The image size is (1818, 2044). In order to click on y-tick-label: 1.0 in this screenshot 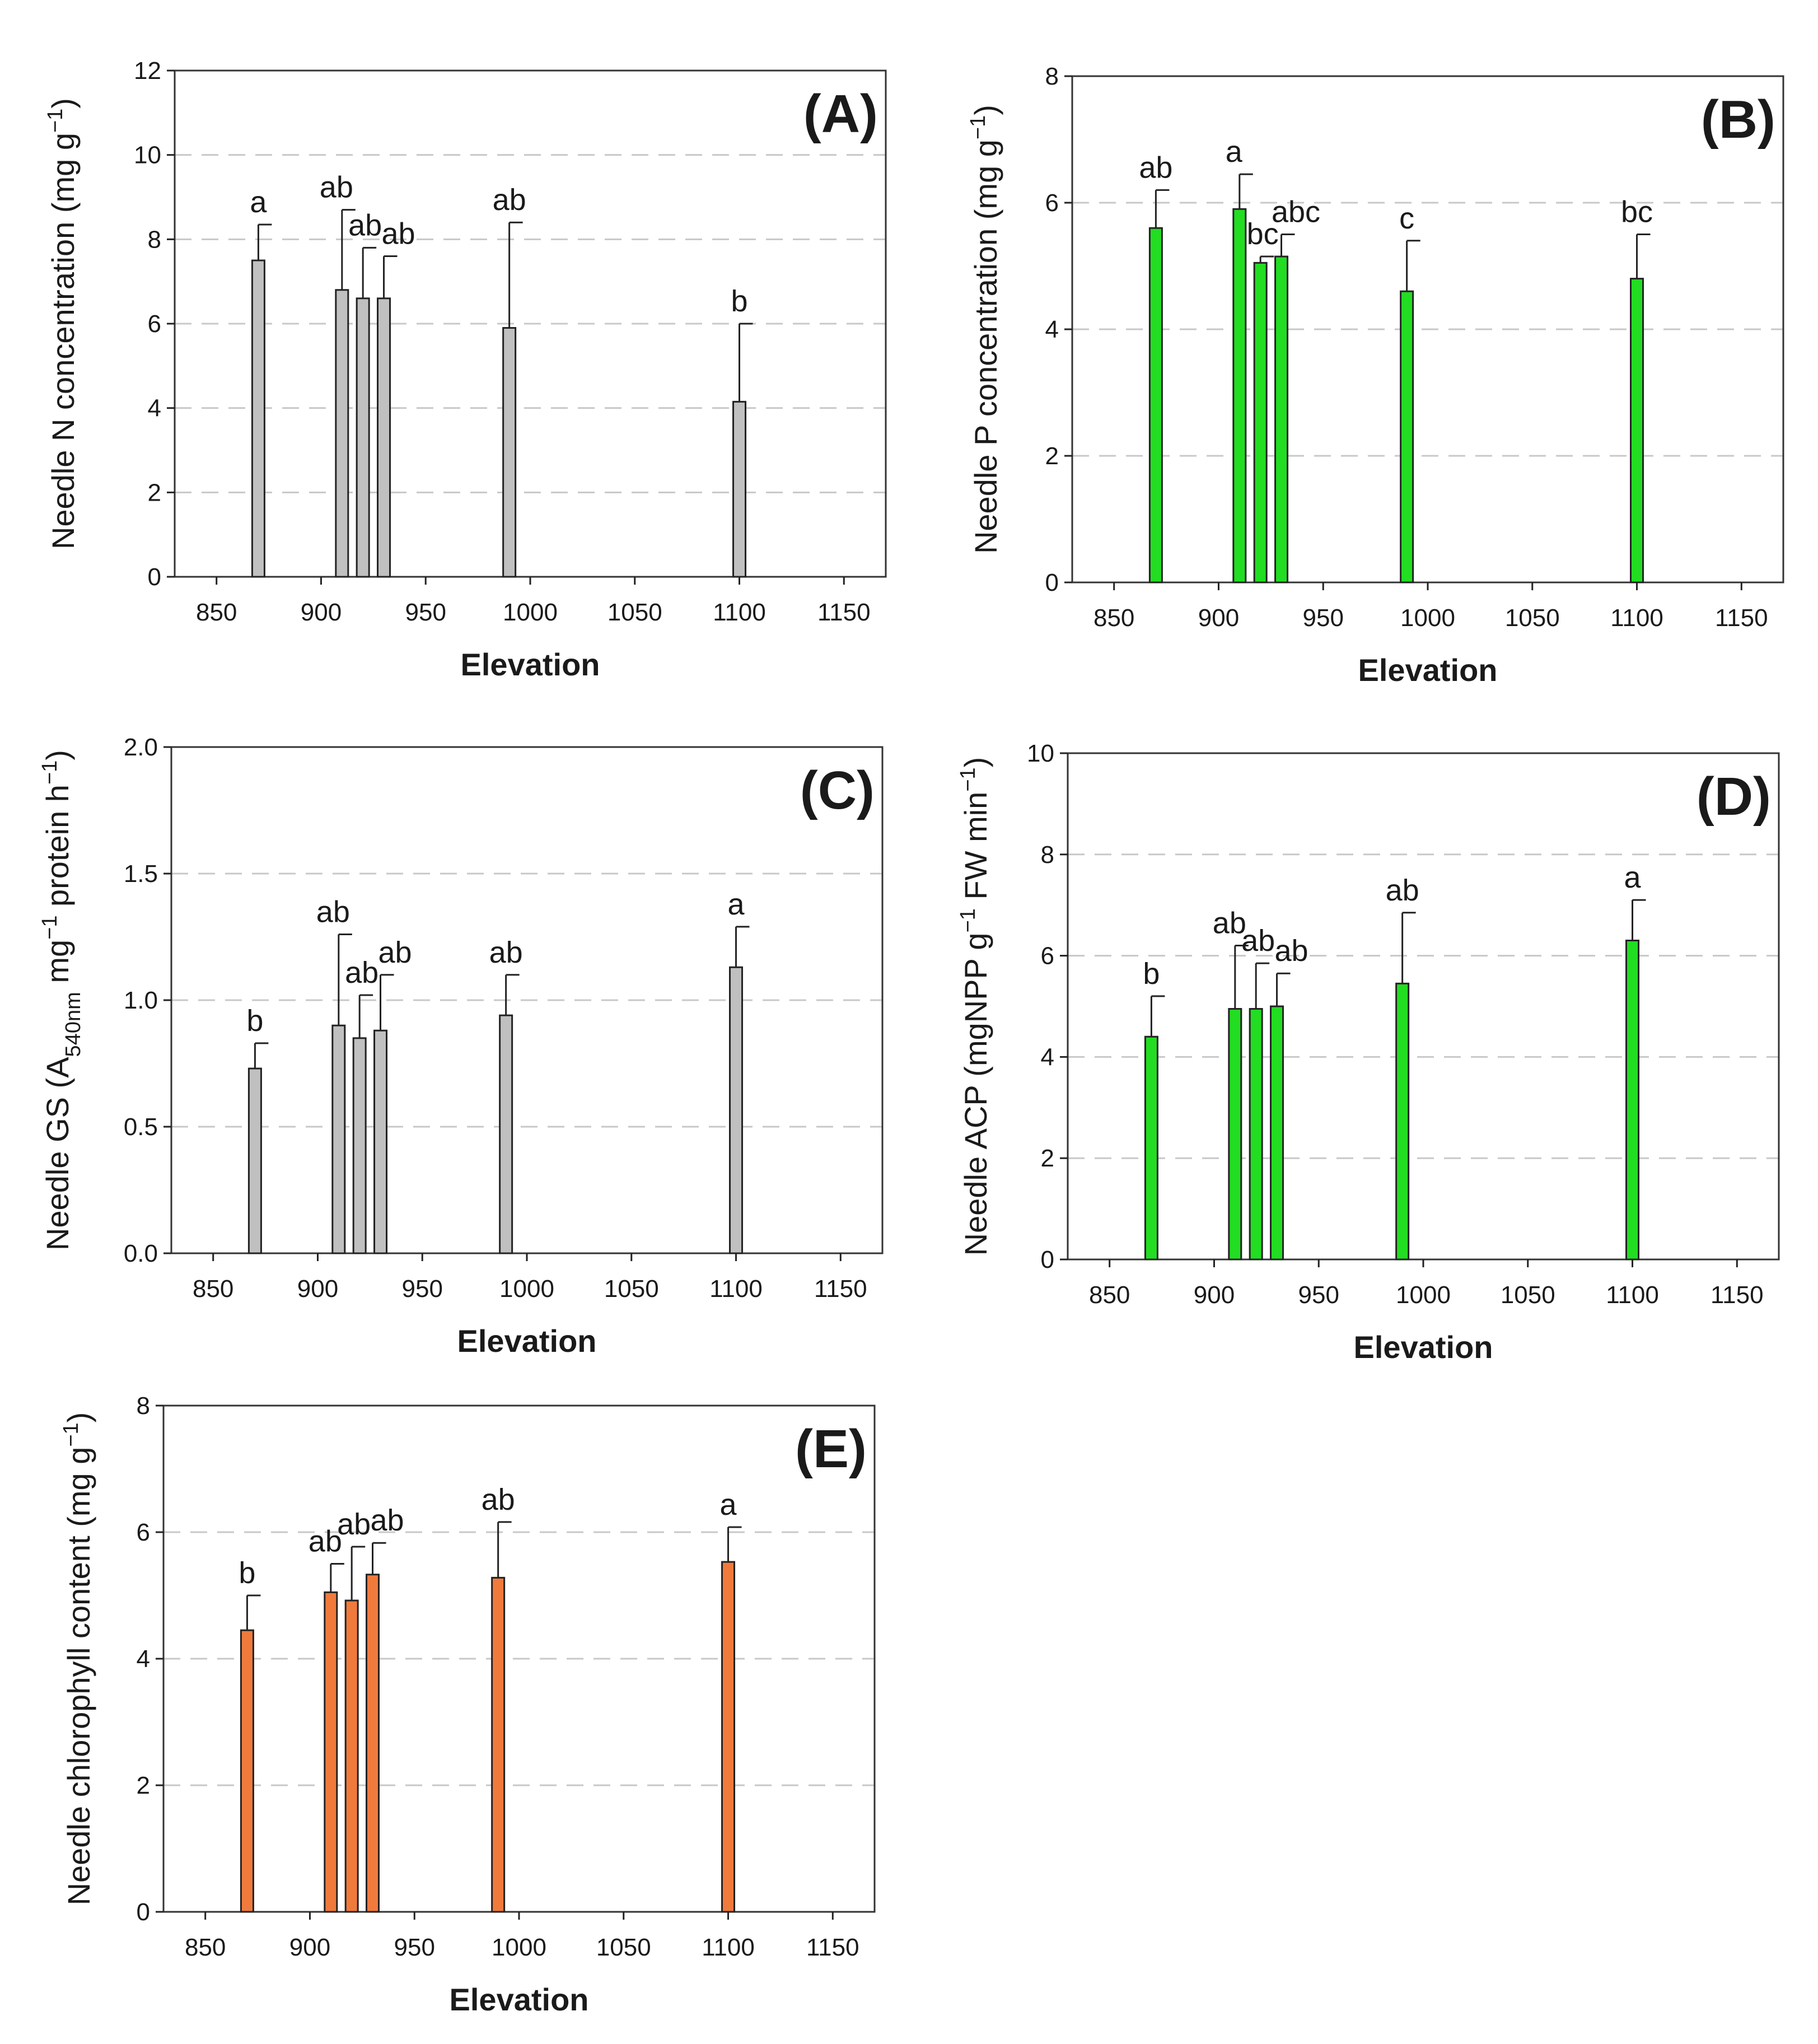, I will do `click(141, 1001)`.